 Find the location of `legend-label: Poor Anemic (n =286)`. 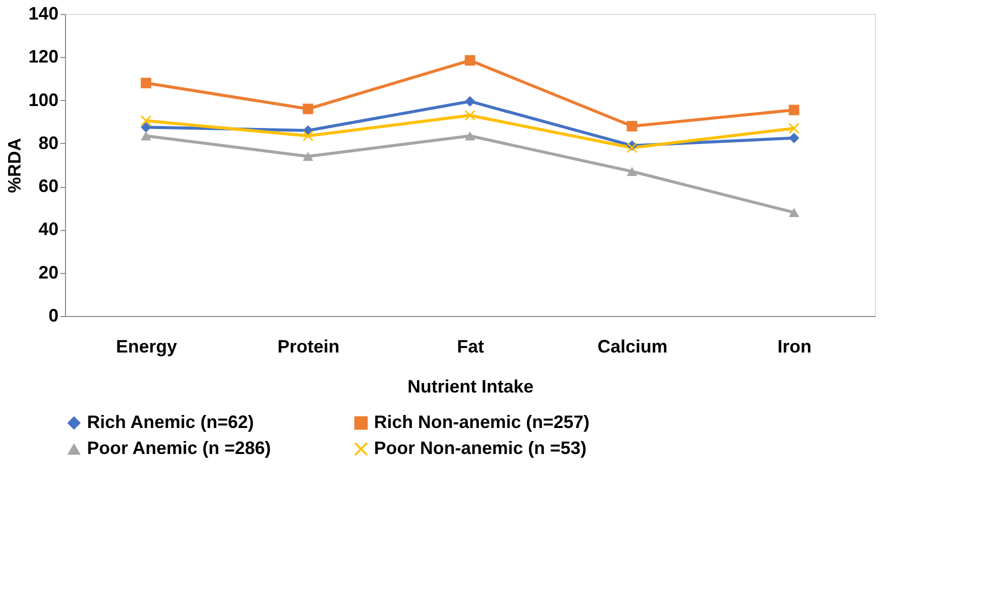

legend-label: Poor Anemic (n =286) is located at coordinates (179, 448).